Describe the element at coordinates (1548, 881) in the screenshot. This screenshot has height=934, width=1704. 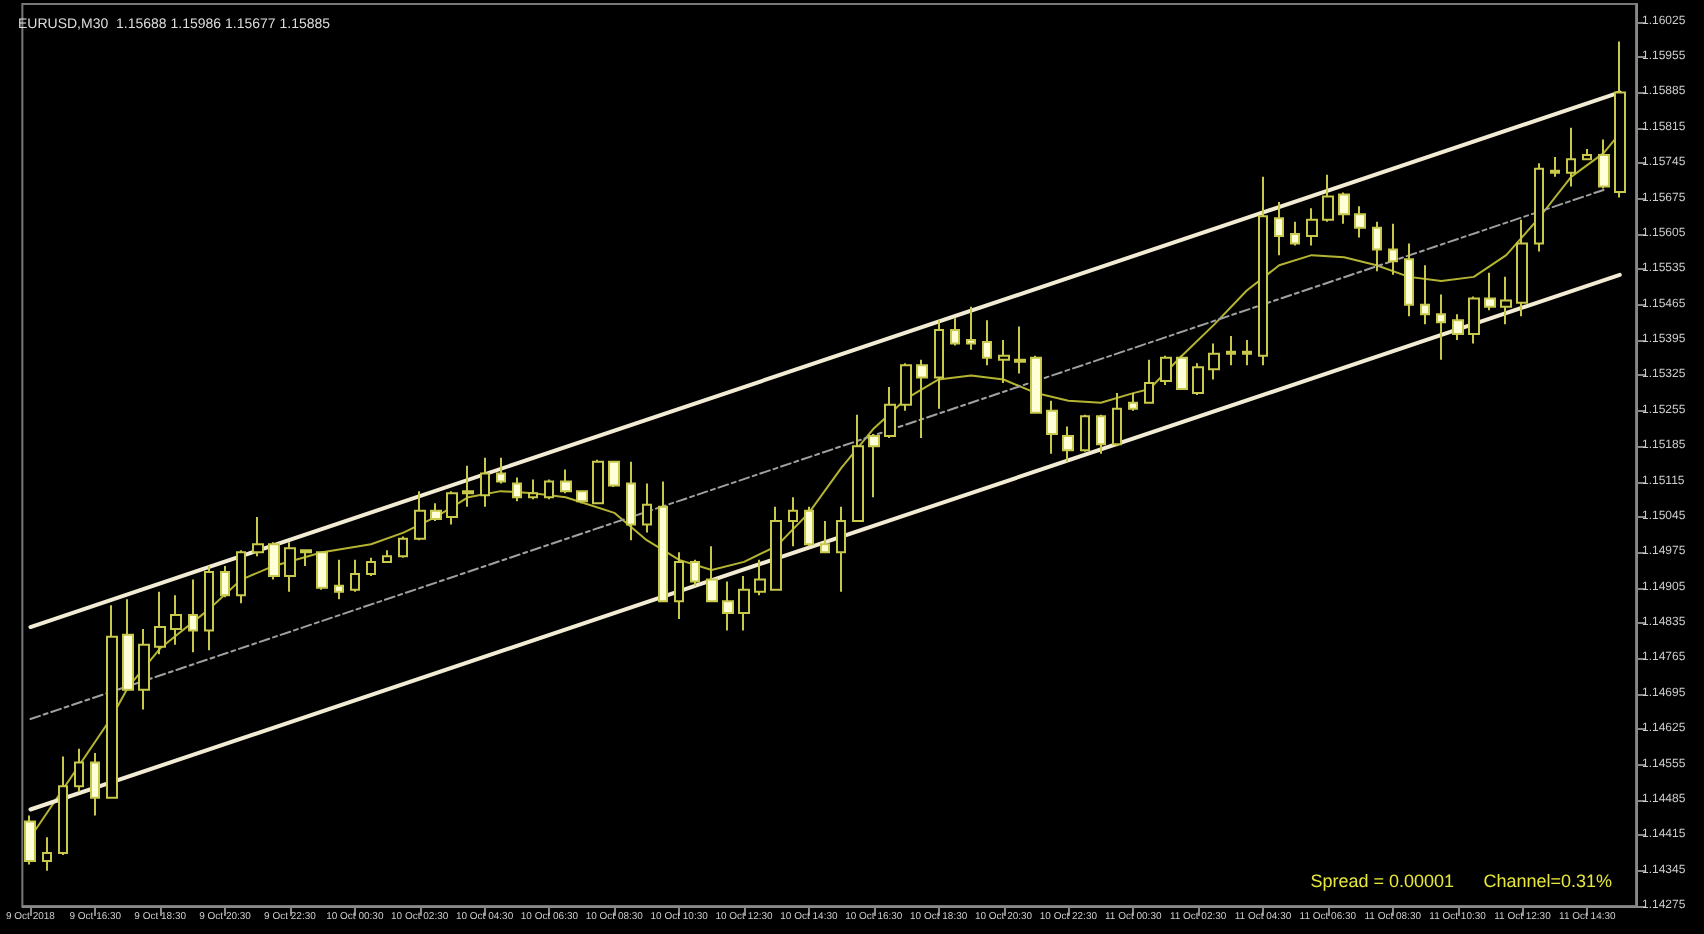
I see `annotation: Channel=0.31%` at that location.